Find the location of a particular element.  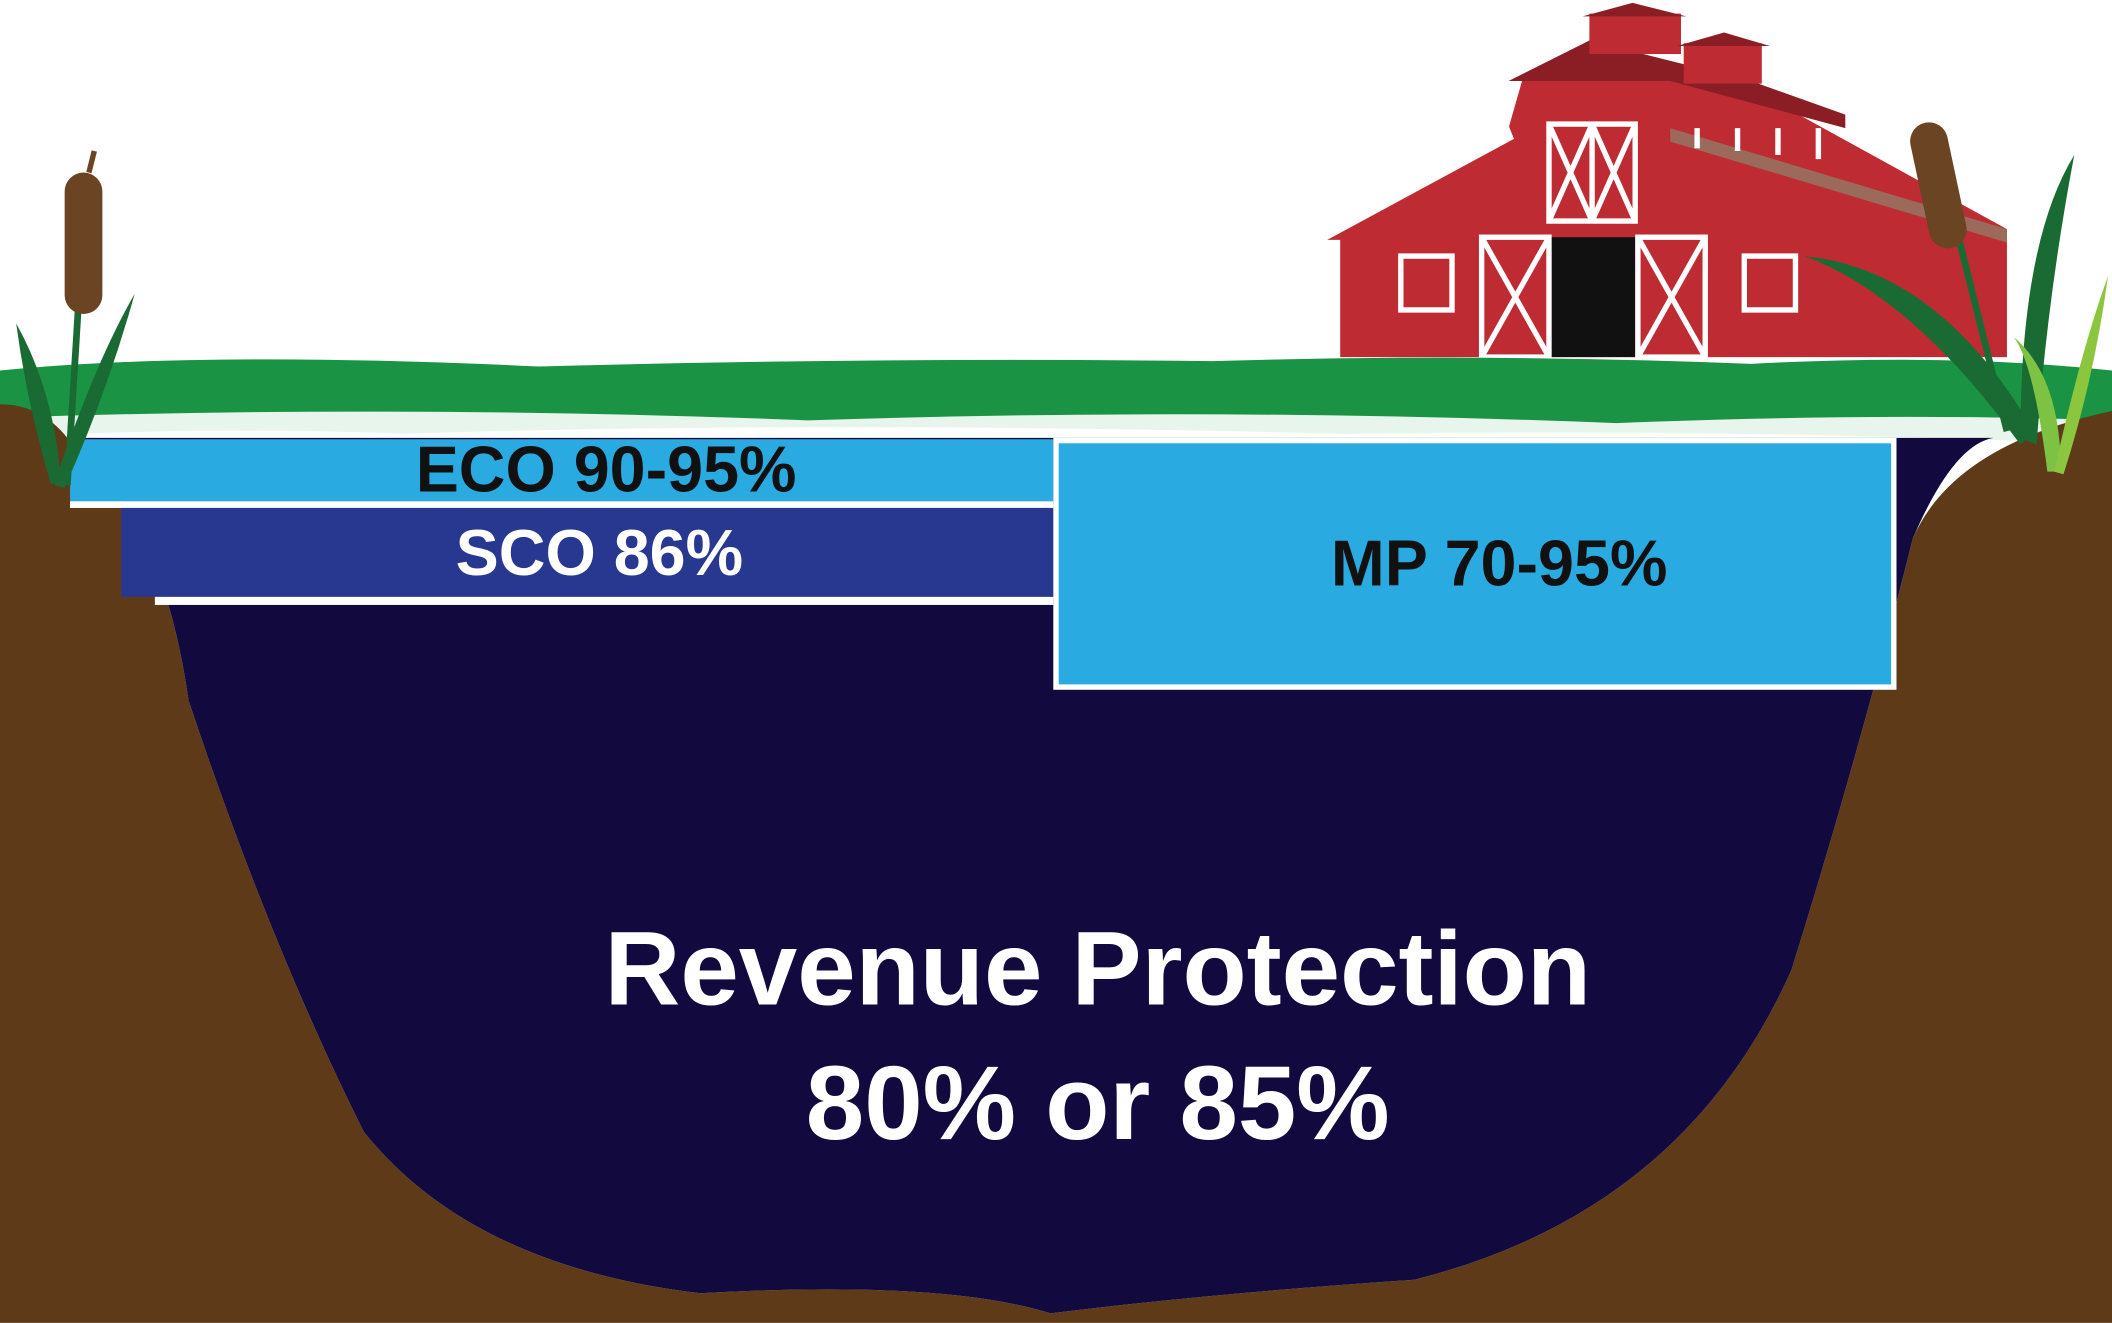

base-label: Revenue Protection is located at coordinates (1097, 968).